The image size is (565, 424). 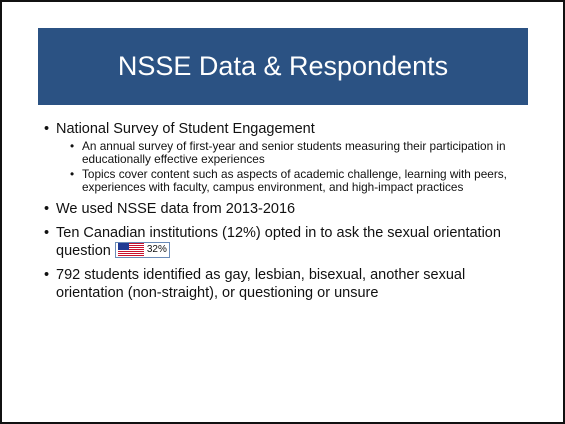 I want to click on bullet-text: National Survey of Student Engagement, so click(x=185, y=129).